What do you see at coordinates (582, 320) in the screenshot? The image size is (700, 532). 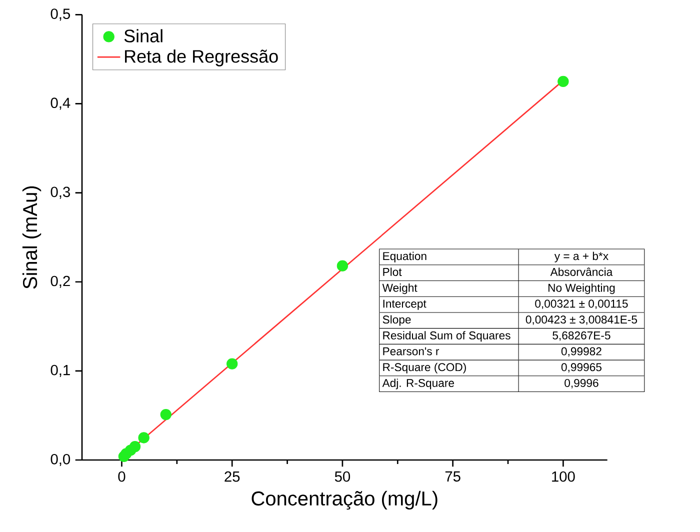 I see `annotation: 0,00423 ± 3,00841E-5` at bounding box center [582, 320].